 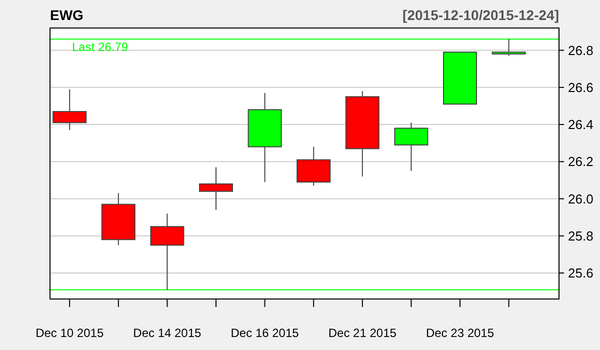 I want to click on y-tick-label: 26.4, so click(x=581, y=124).